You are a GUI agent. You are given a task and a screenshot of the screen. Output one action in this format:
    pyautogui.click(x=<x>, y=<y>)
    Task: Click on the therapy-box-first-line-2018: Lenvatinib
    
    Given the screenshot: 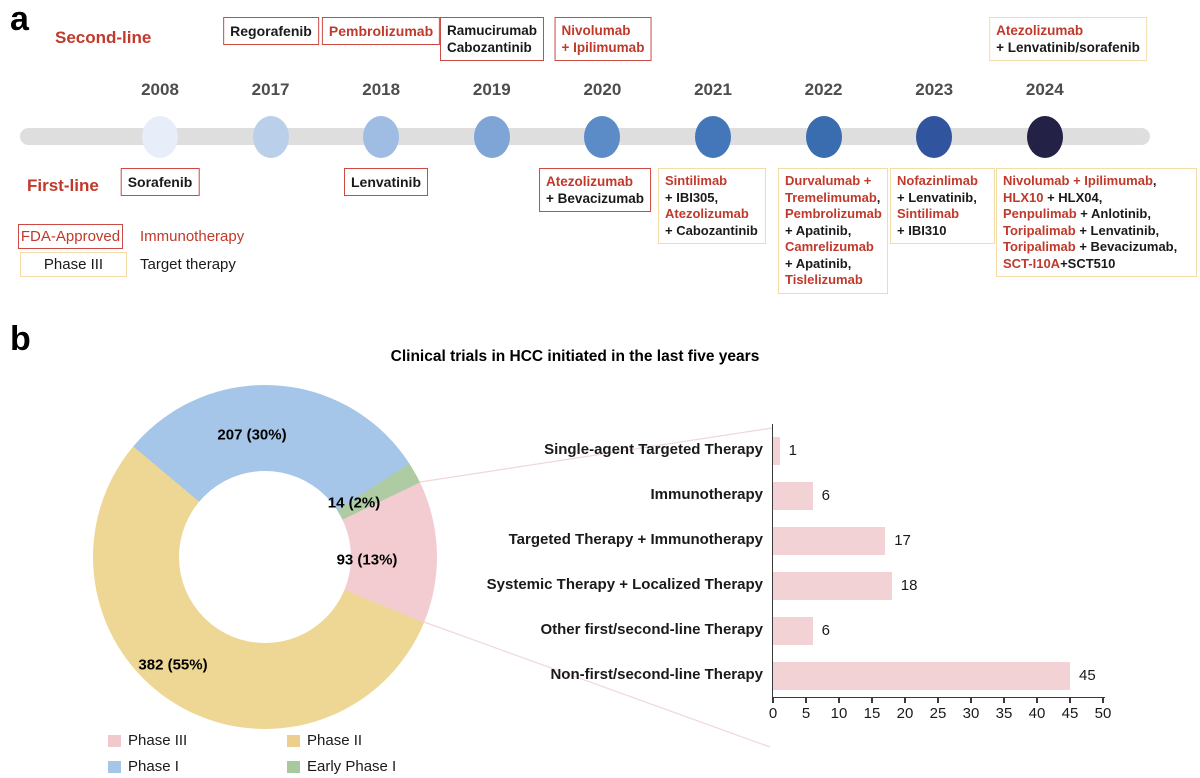 What is the action you would take?
    pyautogui.click(x=386, y=182)
    